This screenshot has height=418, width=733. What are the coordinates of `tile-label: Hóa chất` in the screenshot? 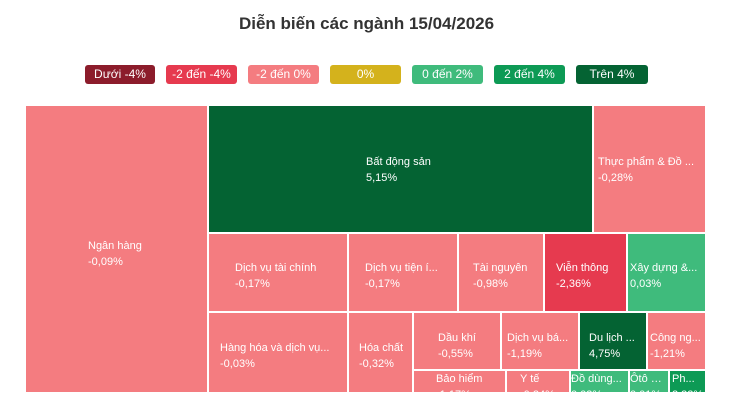 It's located at (381, 348).